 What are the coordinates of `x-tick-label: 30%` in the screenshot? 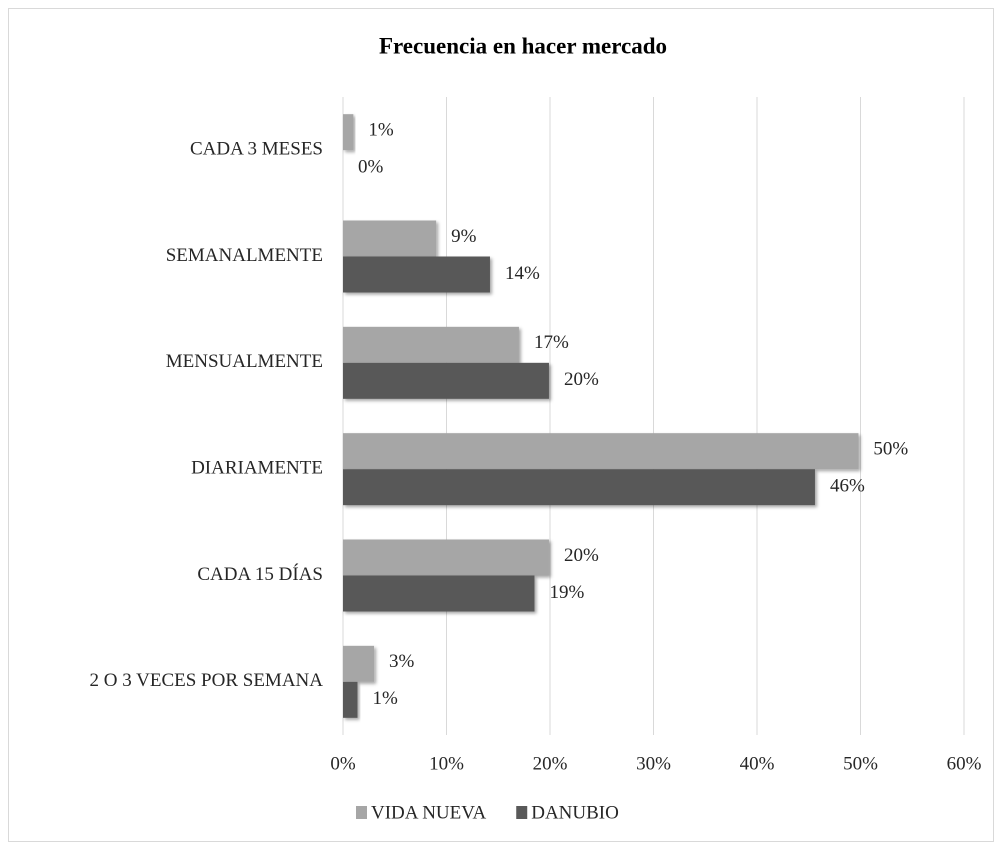 It's located at (653, 763).